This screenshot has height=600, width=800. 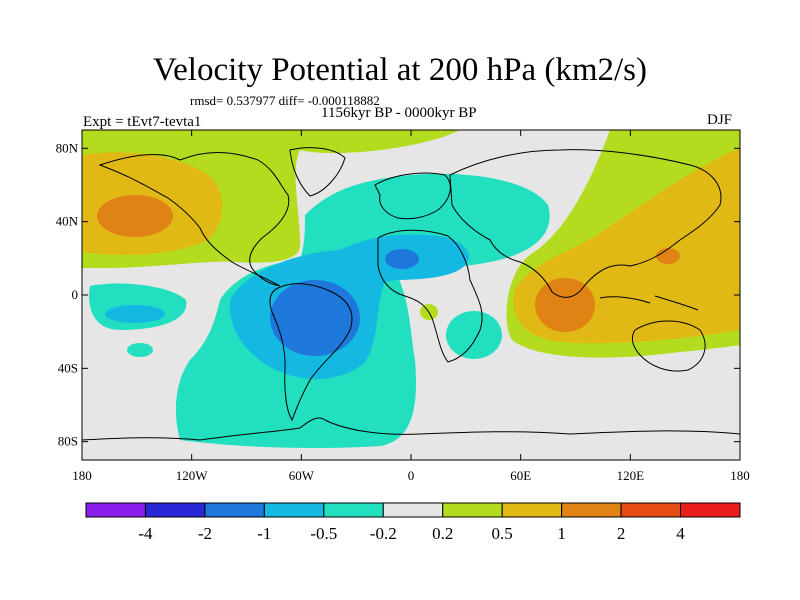 I want to click on x-tick-label: 120W, so click(x=192, y=475).